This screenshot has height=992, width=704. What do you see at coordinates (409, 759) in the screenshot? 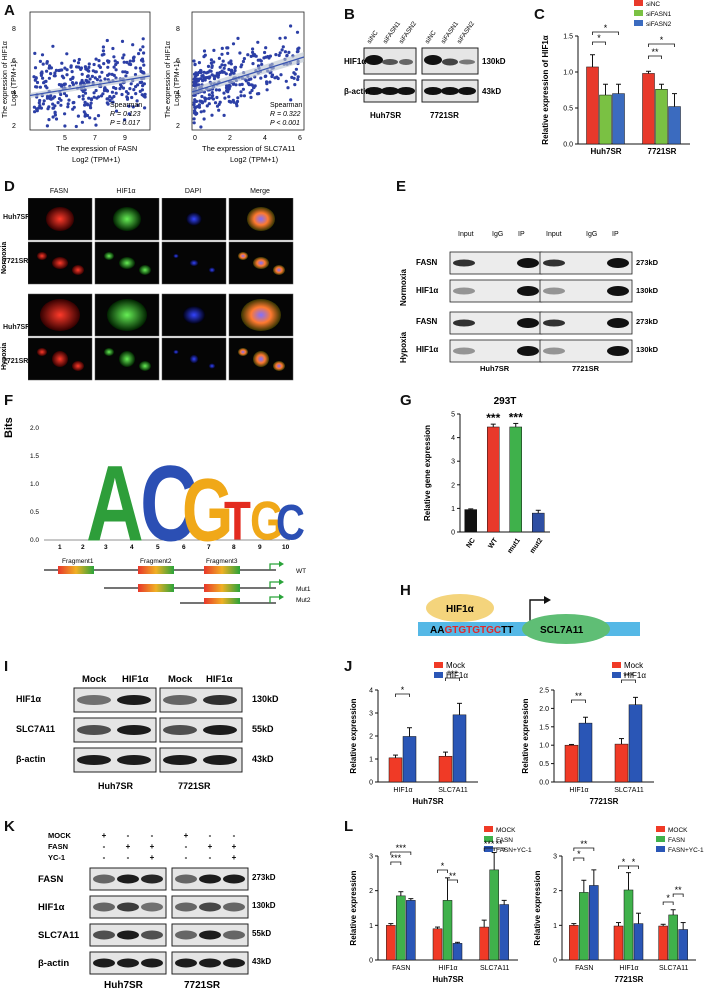
I see `chartJ1-bar` at bounding box center [409, 759].